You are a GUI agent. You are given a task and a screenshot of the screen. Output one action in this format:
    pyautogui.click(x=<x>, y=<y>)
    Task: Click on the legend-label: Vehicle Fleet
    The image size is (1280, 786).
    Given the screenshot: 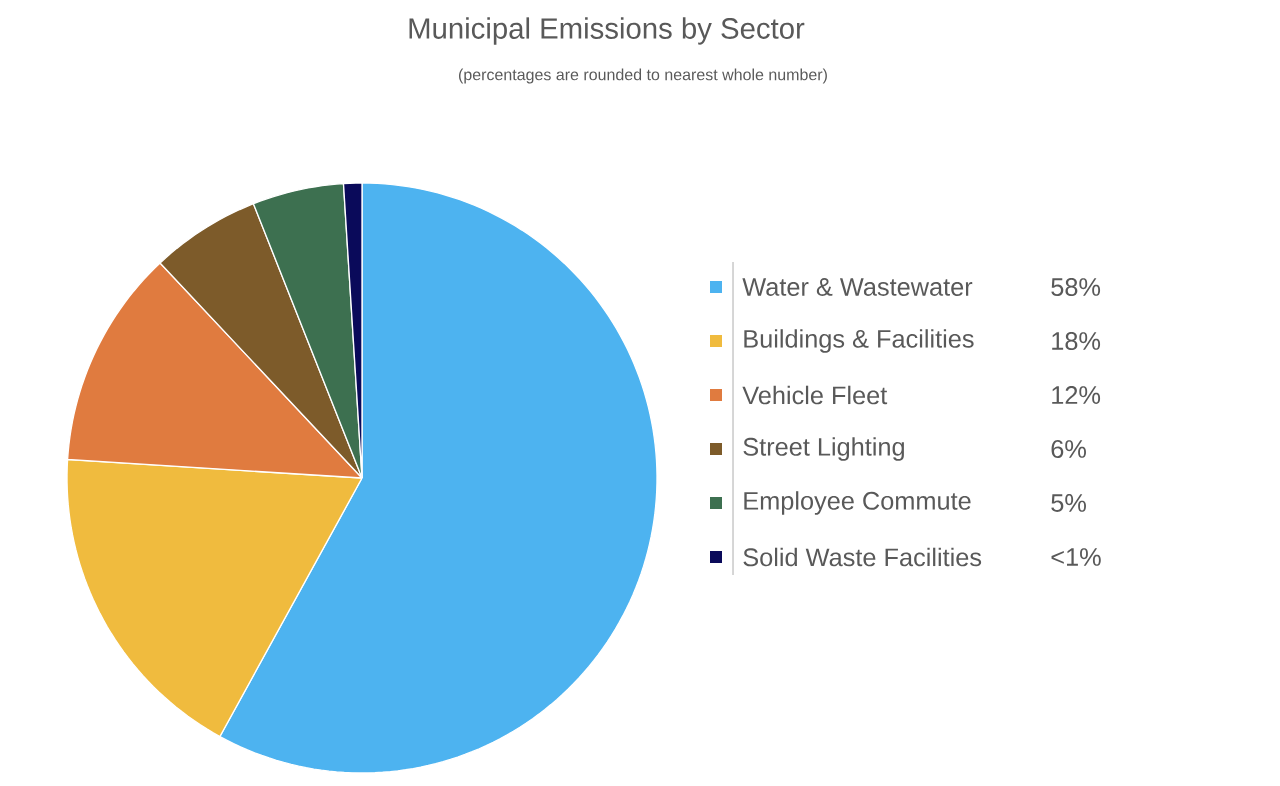 What is the action you would take?
    pyautogui.click(x=815, y=395)
    